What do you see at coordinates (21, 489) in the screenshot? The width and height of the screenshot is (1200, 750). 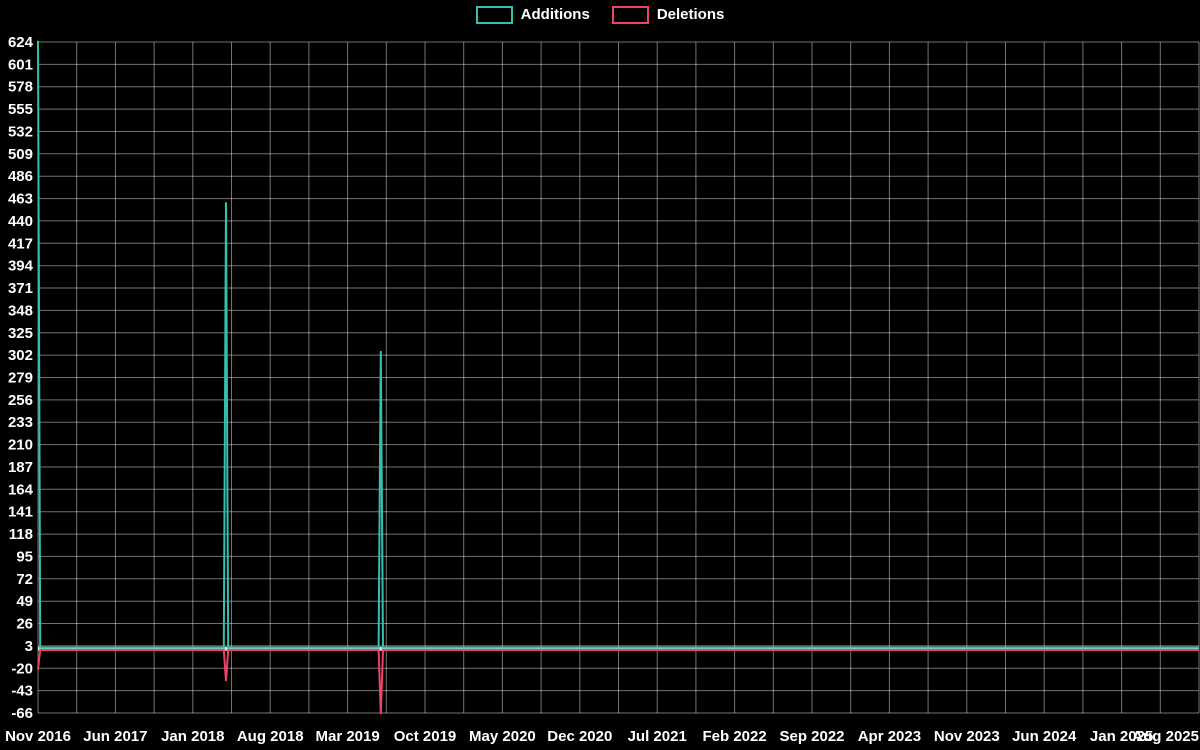 I see `y-axis-tick-label: 164` at bounding box center [21, 489].